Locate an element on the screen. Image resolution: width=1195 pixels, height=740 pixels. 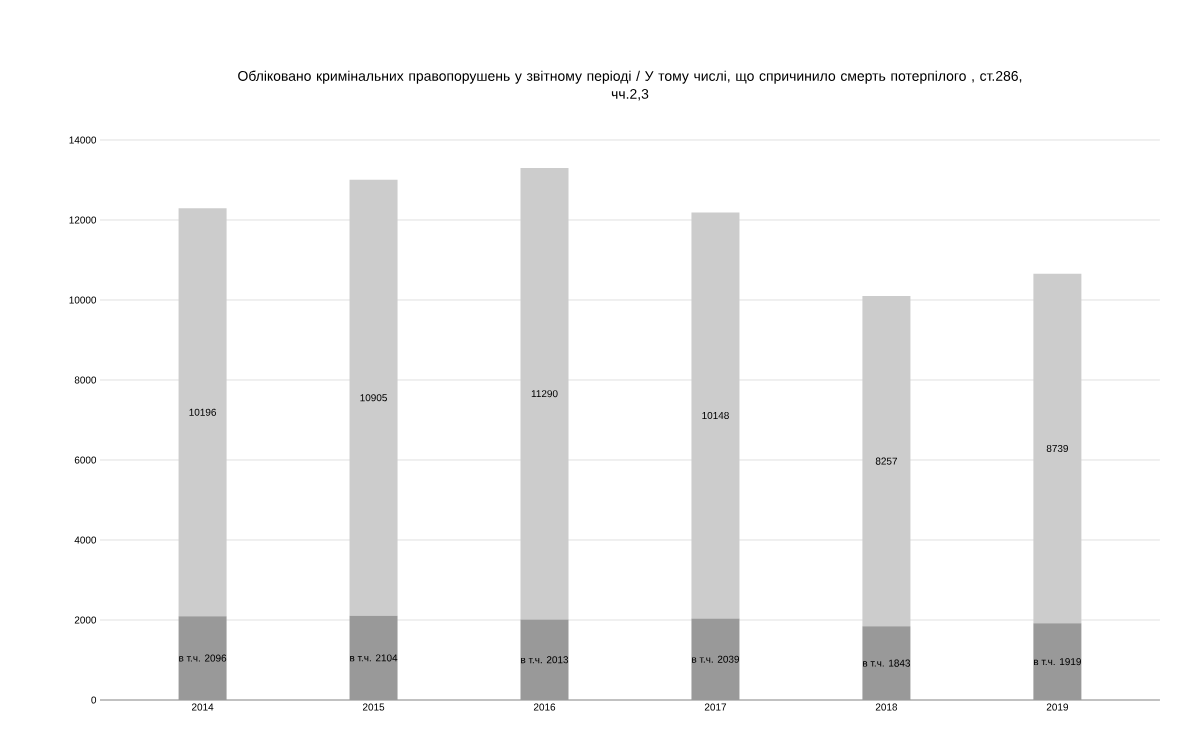
x-tick-label: 2019 is located at coordinates (1057, 707).